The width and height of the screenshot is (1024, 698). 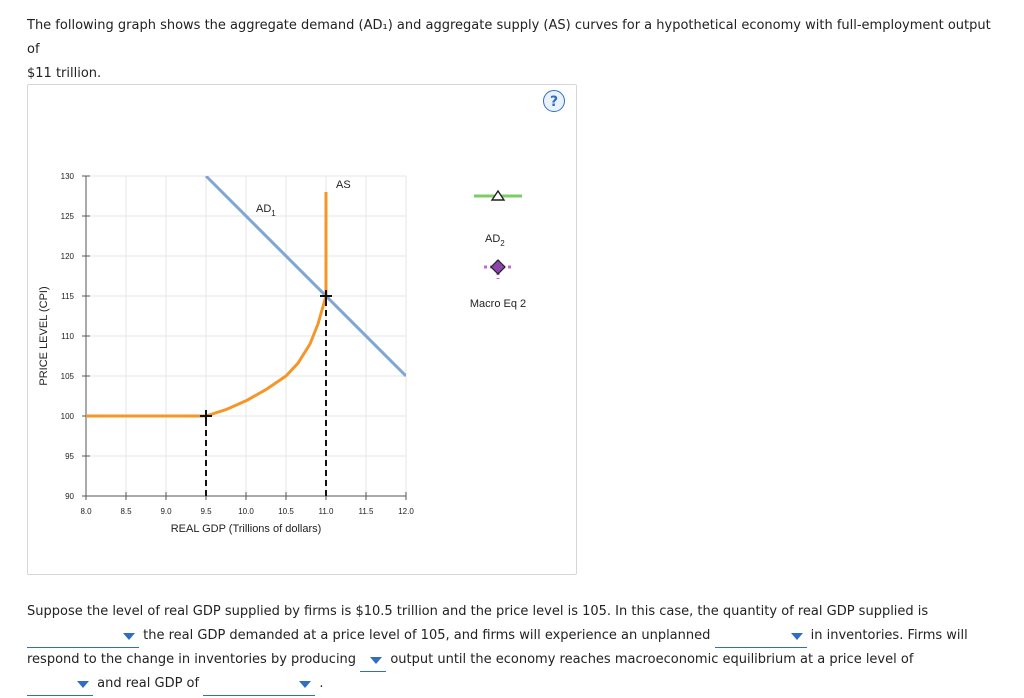 What do you see at coordinates (305, 277) in the screenshot?
I see `ad1-curve` at bounding box center [305, 277].